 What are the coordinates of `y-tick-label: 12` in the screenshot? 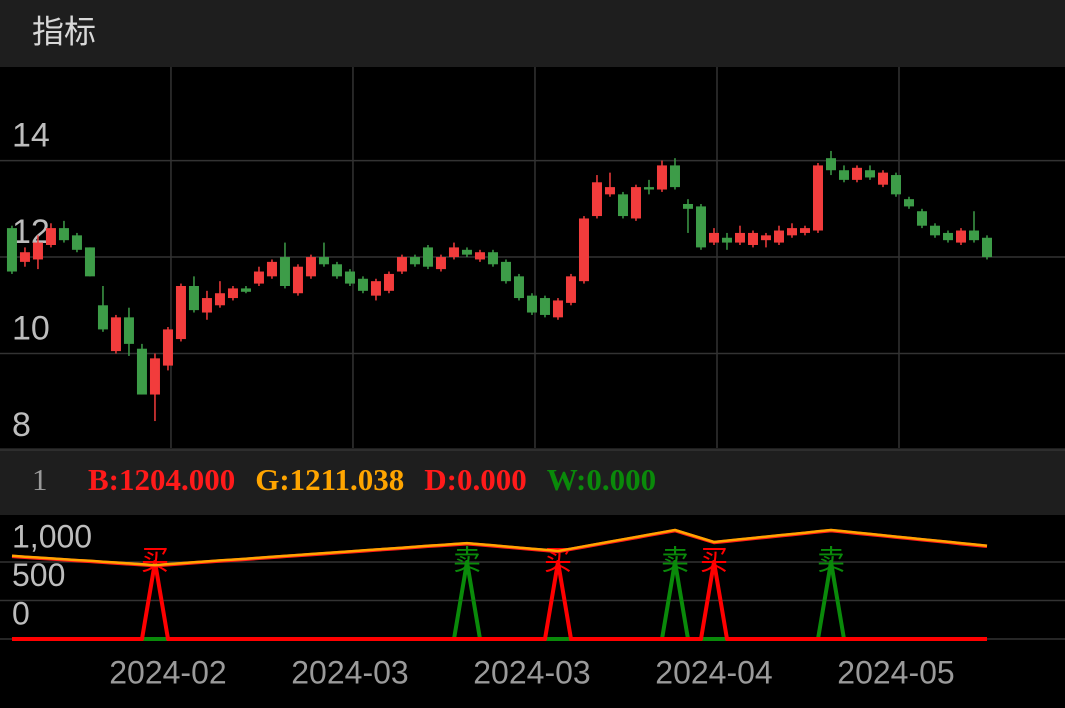 It's located at (31, 232).